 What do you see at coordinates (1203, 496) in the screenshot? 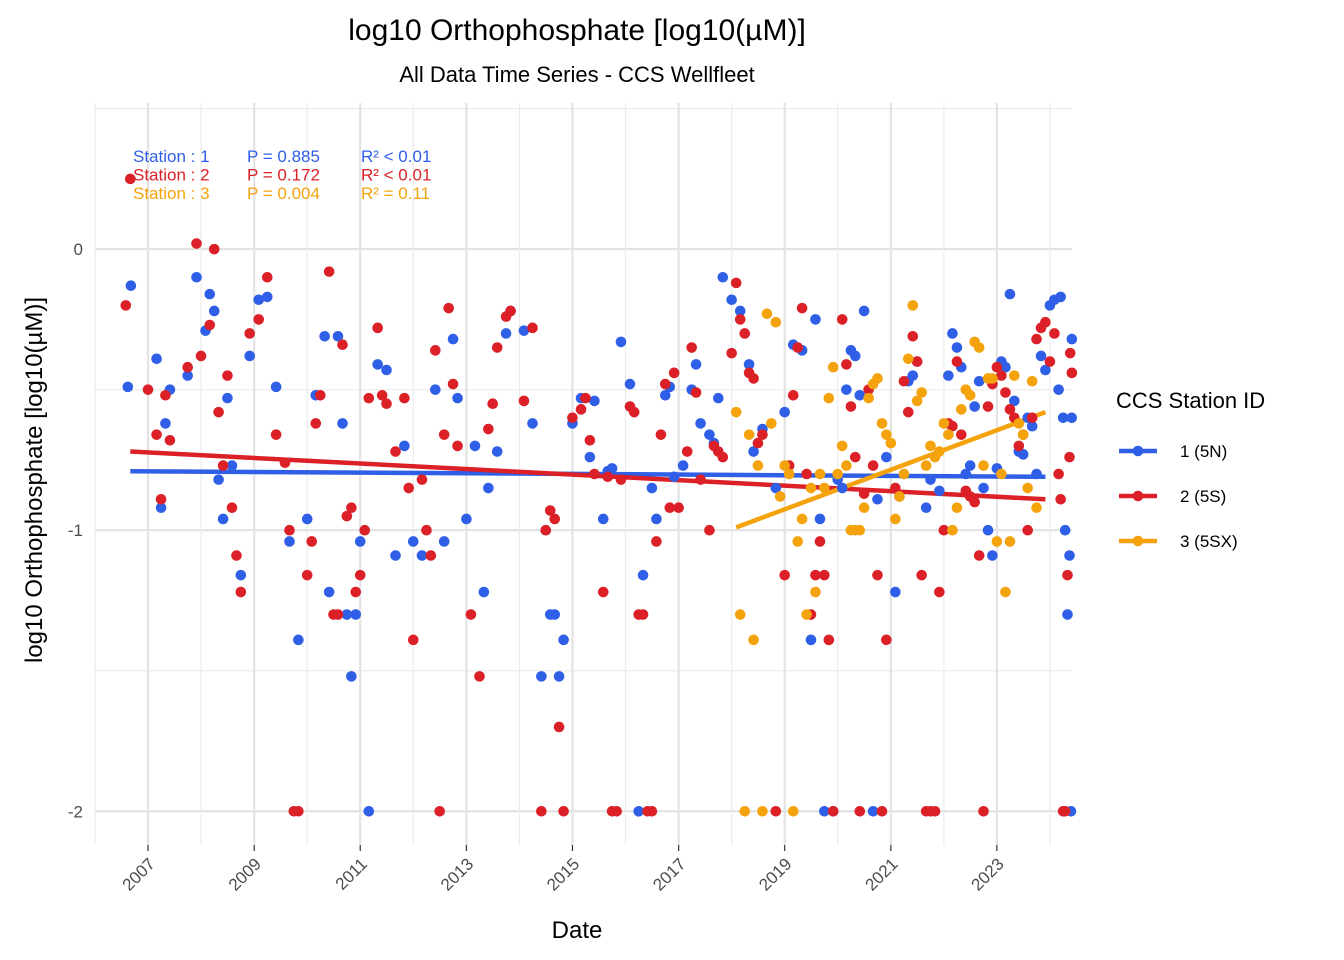
I see `legend-label: 2 (5S)` at bounding box center [1203, 496].